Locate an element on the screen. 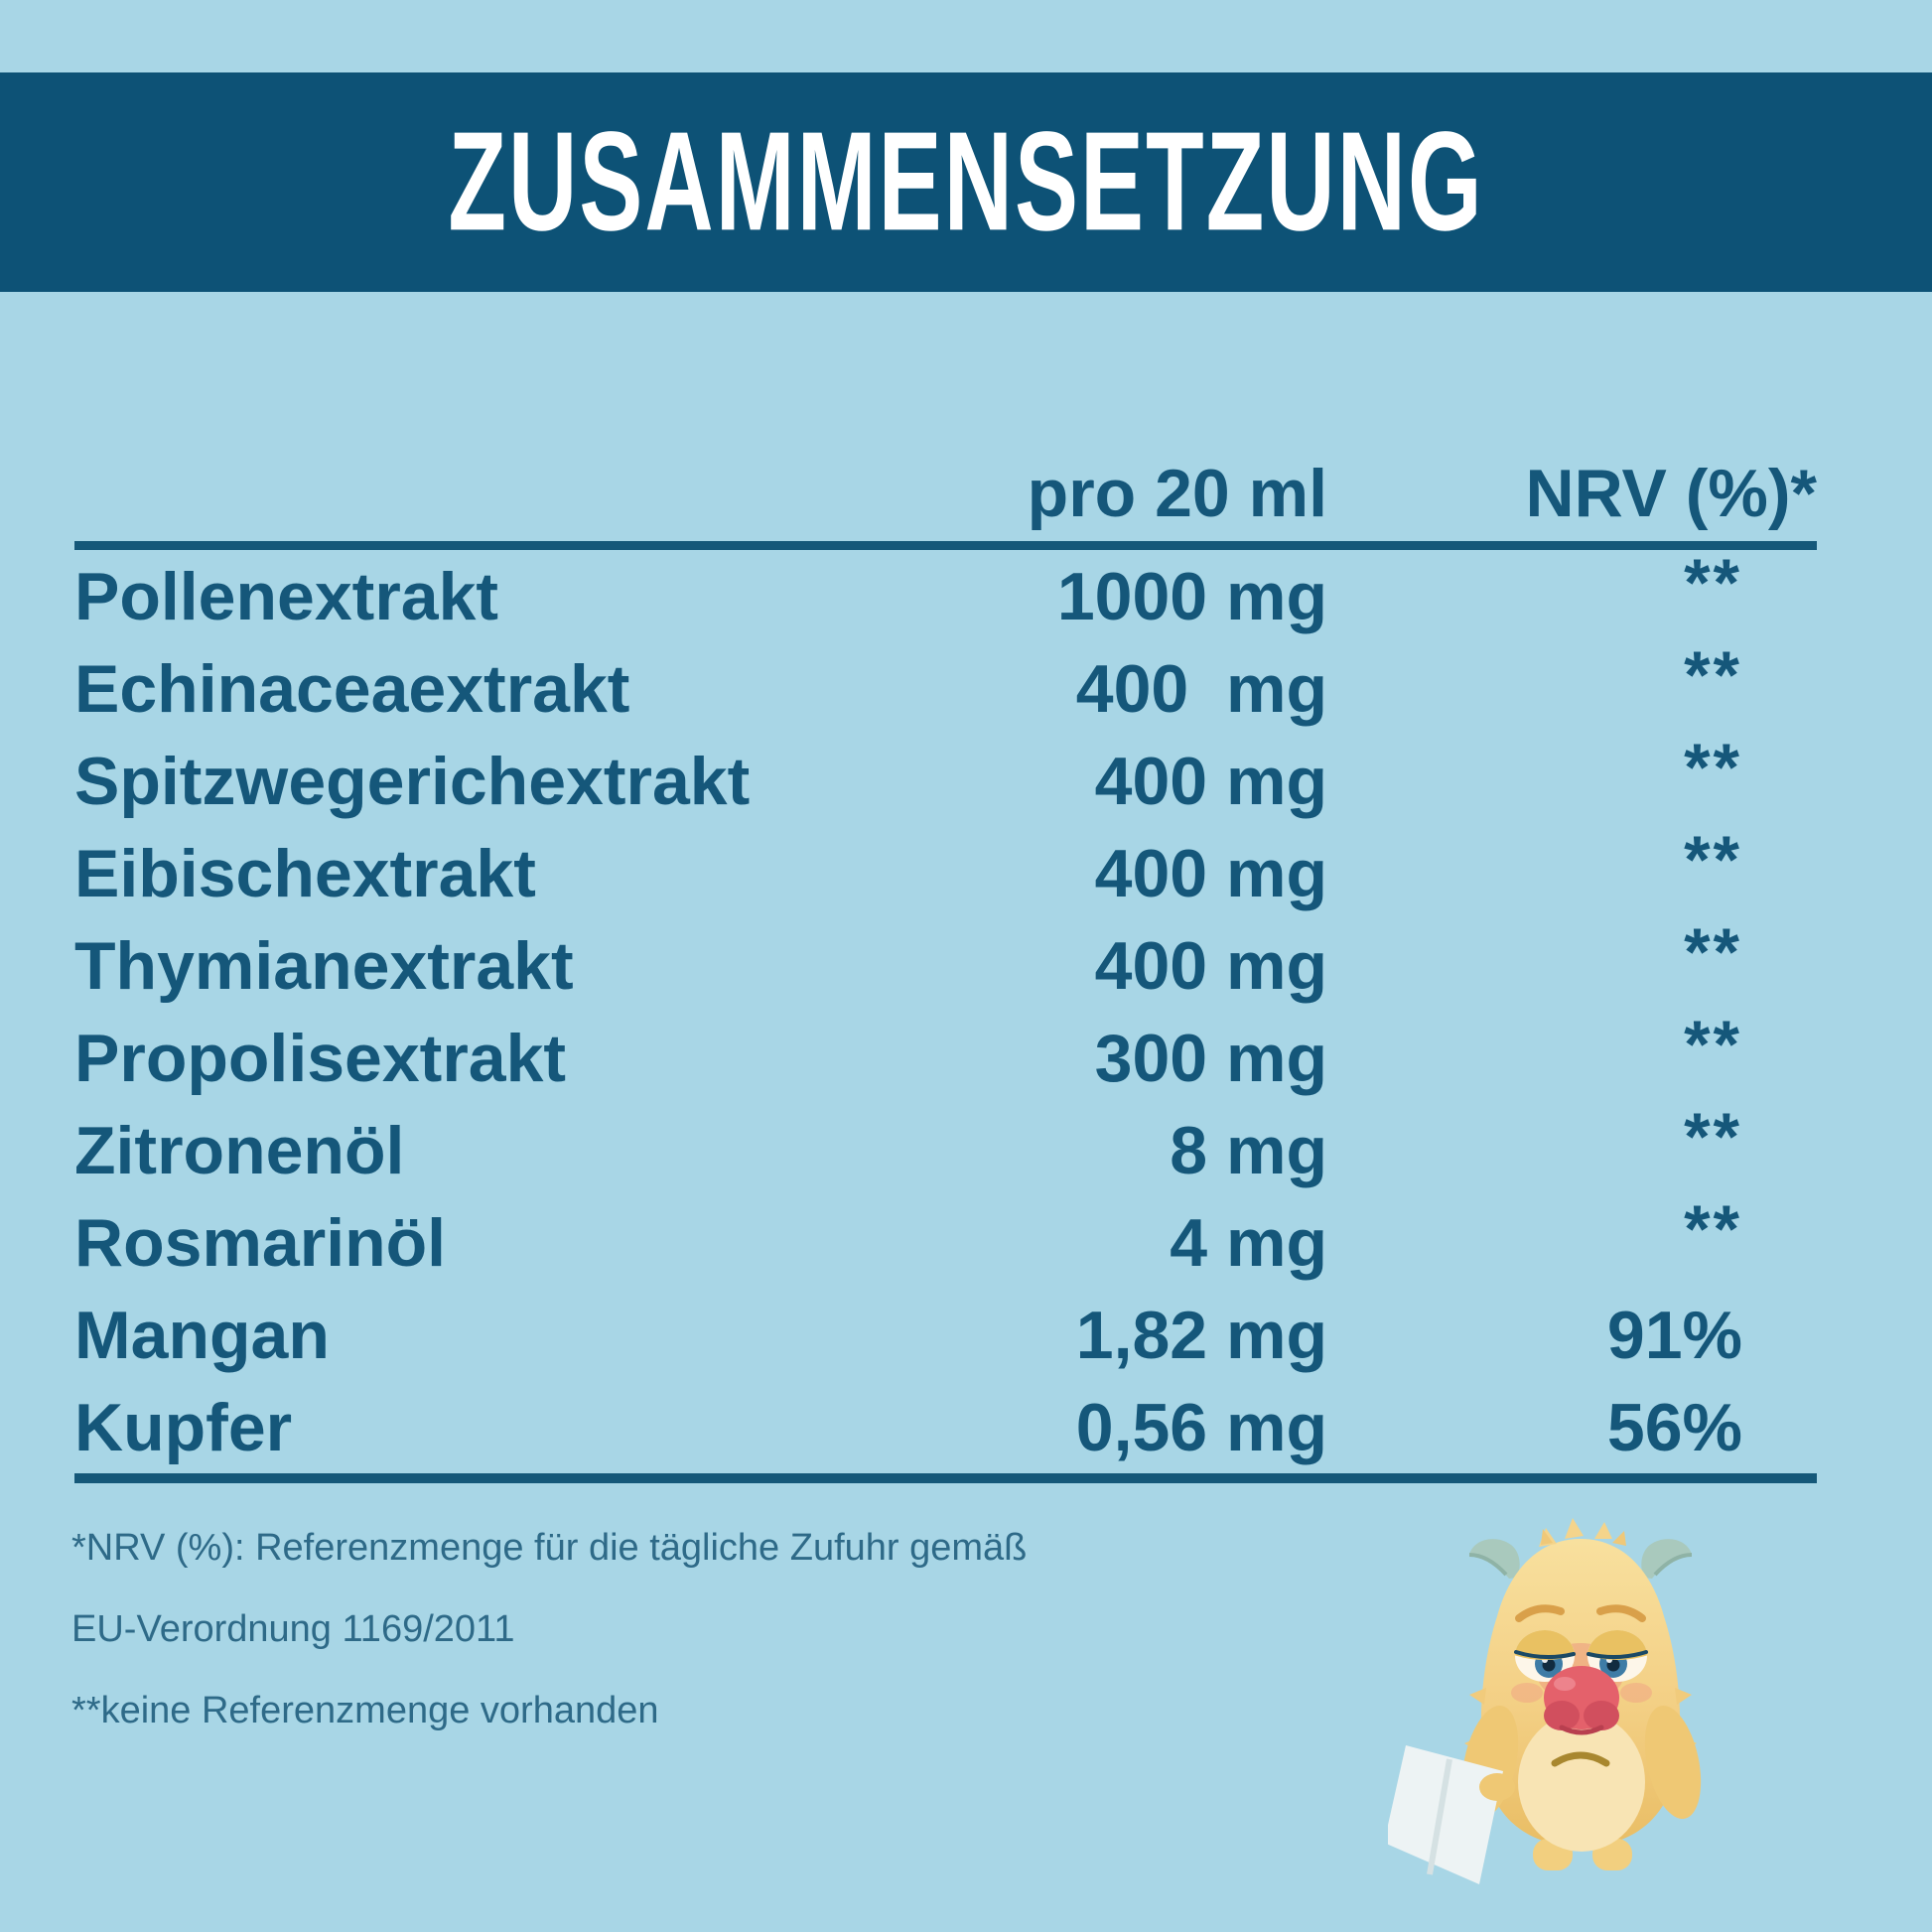 The height and width of the screenshot is (1932, 1932). ingredient-name: Eibischextrakt is located at coordinates (305, 873).